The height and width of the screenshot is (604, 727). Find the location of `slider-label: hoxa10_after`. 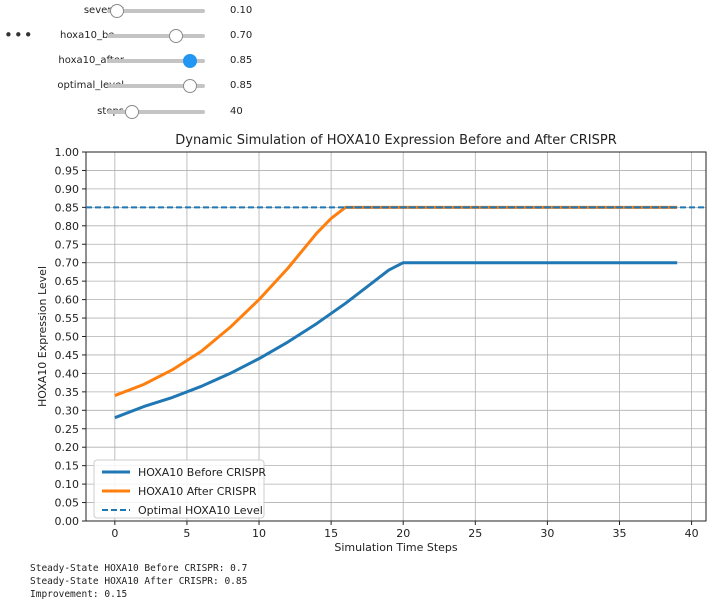

slider-label: hoxa10_after is located at coordinates (91, 60).